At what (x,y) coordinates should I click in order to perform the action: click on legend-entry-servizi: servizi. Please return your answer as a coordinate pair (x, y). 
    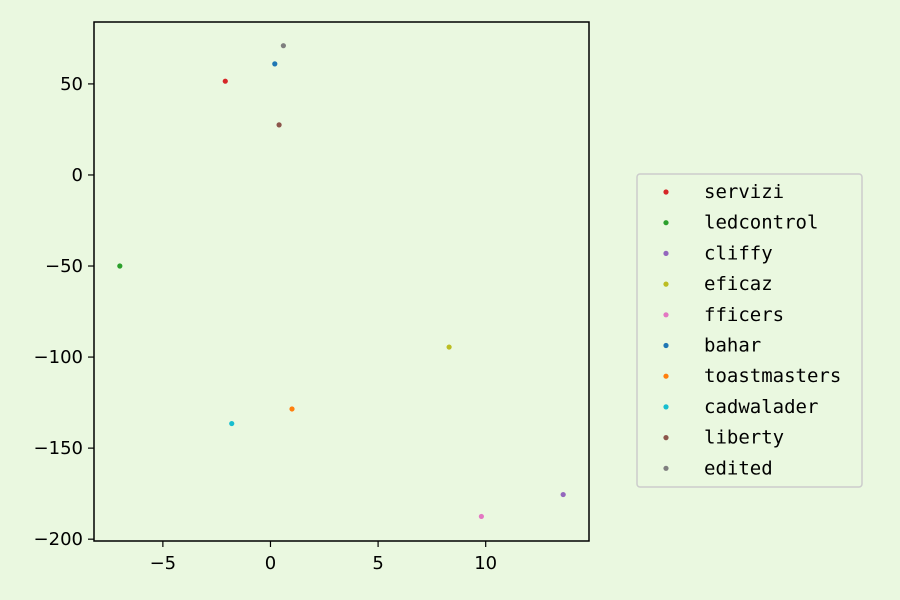
    Looking at the image, I should click on (744, 192).